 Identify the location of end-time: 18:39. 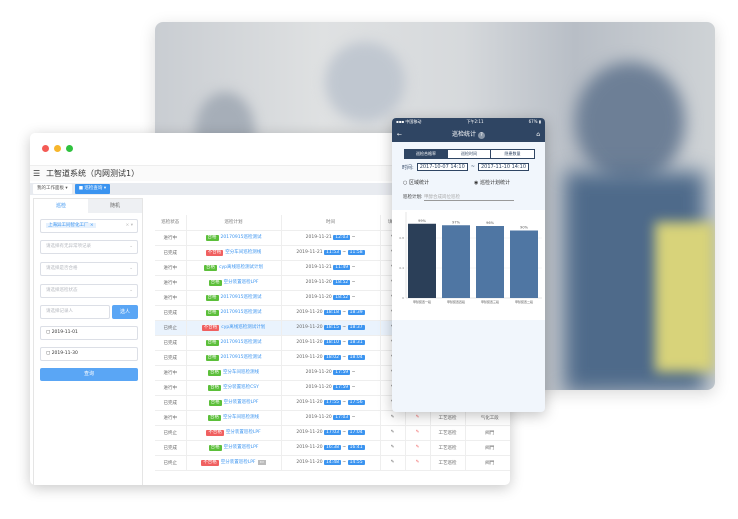
(356, 312).